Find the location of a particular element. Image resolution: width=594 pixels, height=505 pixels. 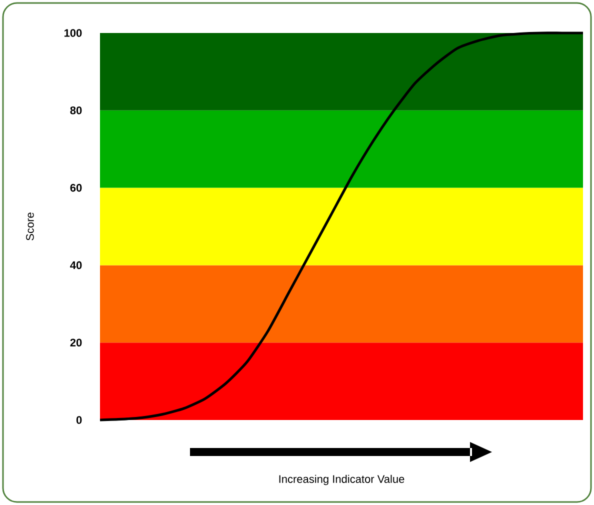

y-tick-label: 40 is located at coordinates (76, 265).